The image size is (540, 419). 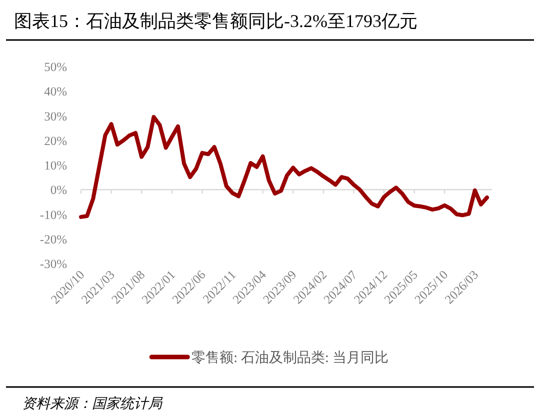 I want to click on y-tick-label: -20%, so click(x=53, y=239).